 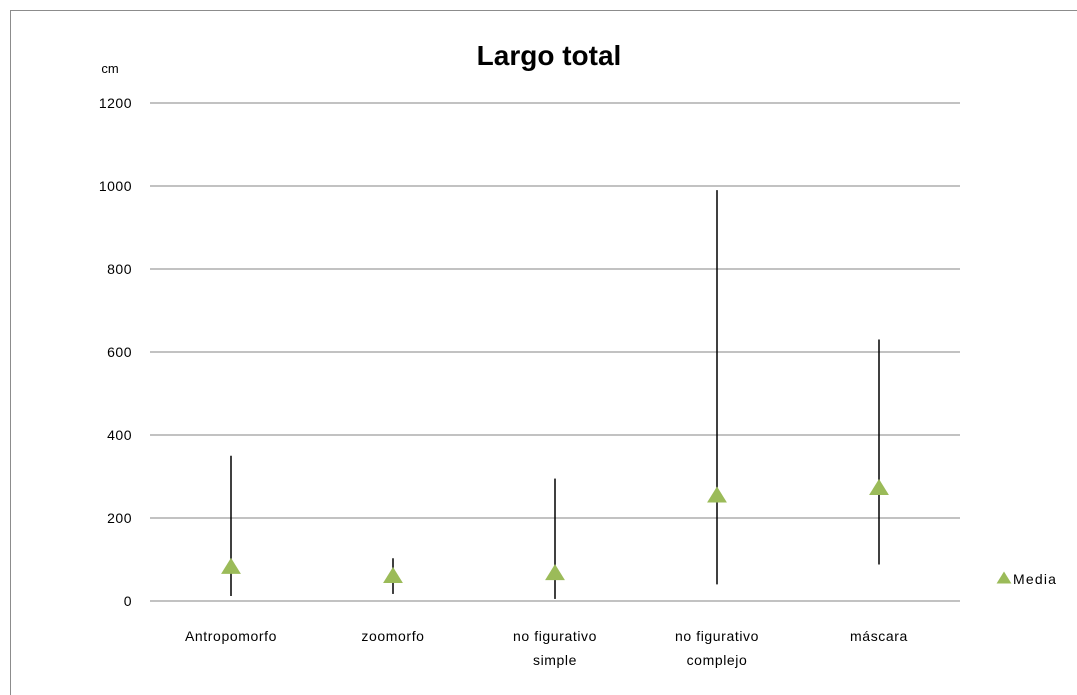 What do you see at coordinates (1004, 577) in the screenshot?
I see `legend-marker` at bounding box center [1004, 577].